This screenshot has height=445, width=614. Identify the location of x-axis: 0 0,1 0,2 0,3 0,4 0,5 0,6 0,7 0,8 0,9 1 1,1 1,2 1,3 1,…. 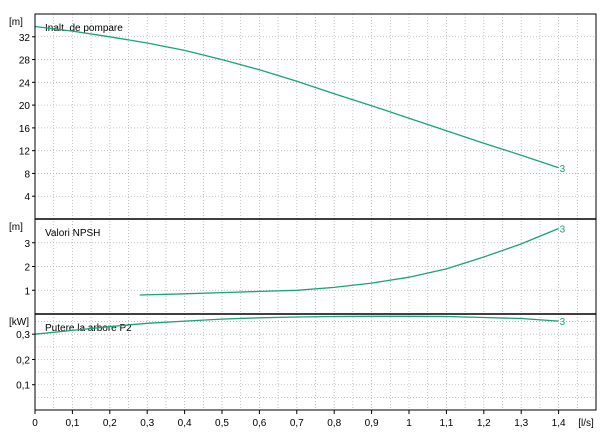
(313, 419).